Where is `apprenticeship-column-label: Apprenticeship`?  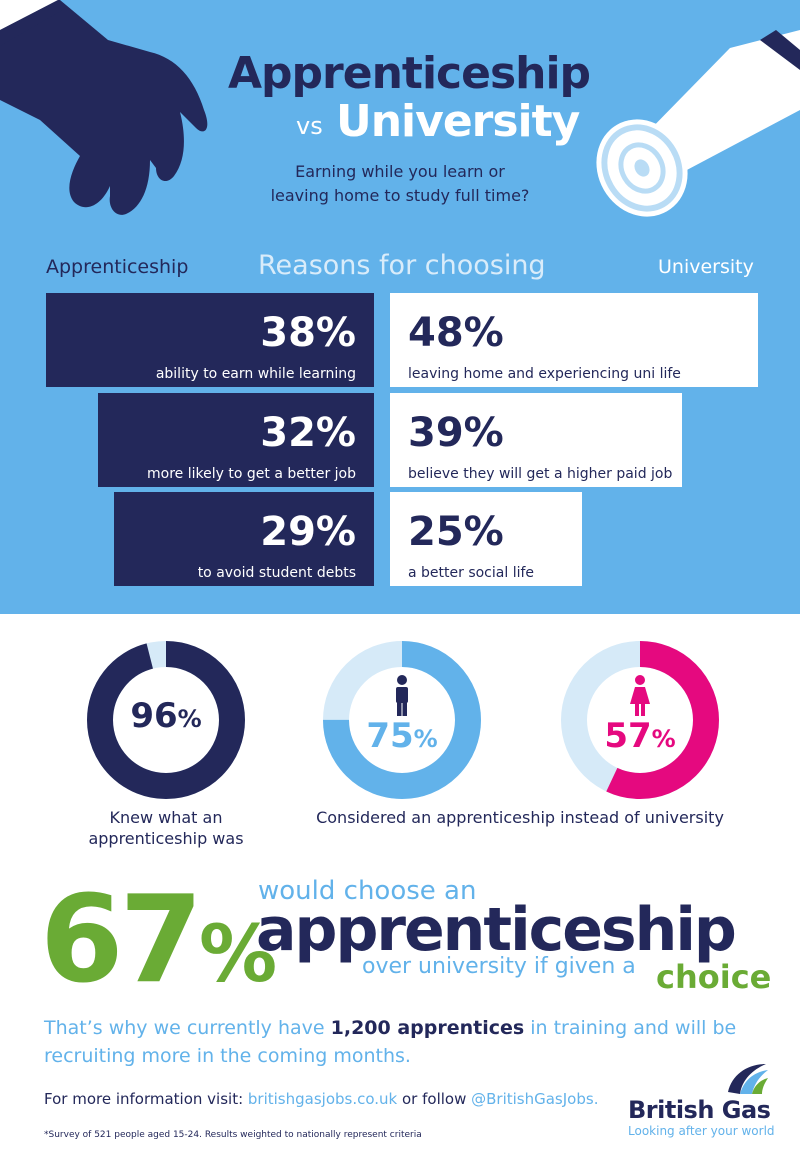 apprenticeship-column-label: Apprenticeship is located at coordinates (117, 267).